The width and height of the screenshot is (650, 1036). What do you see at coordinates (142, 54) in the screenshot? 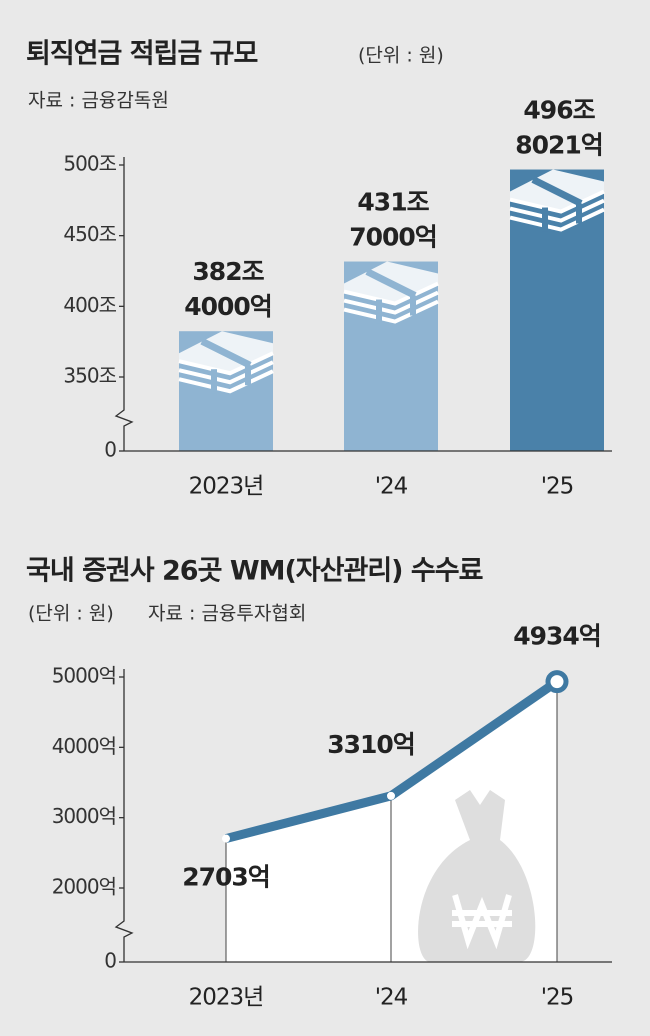
I see `chart-title: 퇴직연금 적립금 규모` at bounding box center [142, 54].